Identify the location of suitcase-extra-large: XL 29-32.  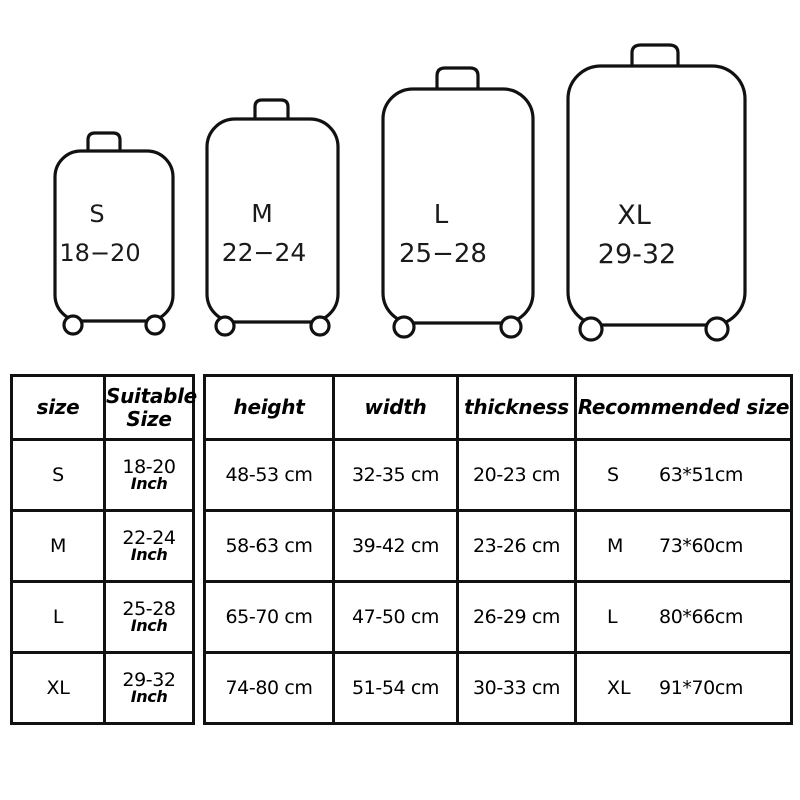
(656, 192).